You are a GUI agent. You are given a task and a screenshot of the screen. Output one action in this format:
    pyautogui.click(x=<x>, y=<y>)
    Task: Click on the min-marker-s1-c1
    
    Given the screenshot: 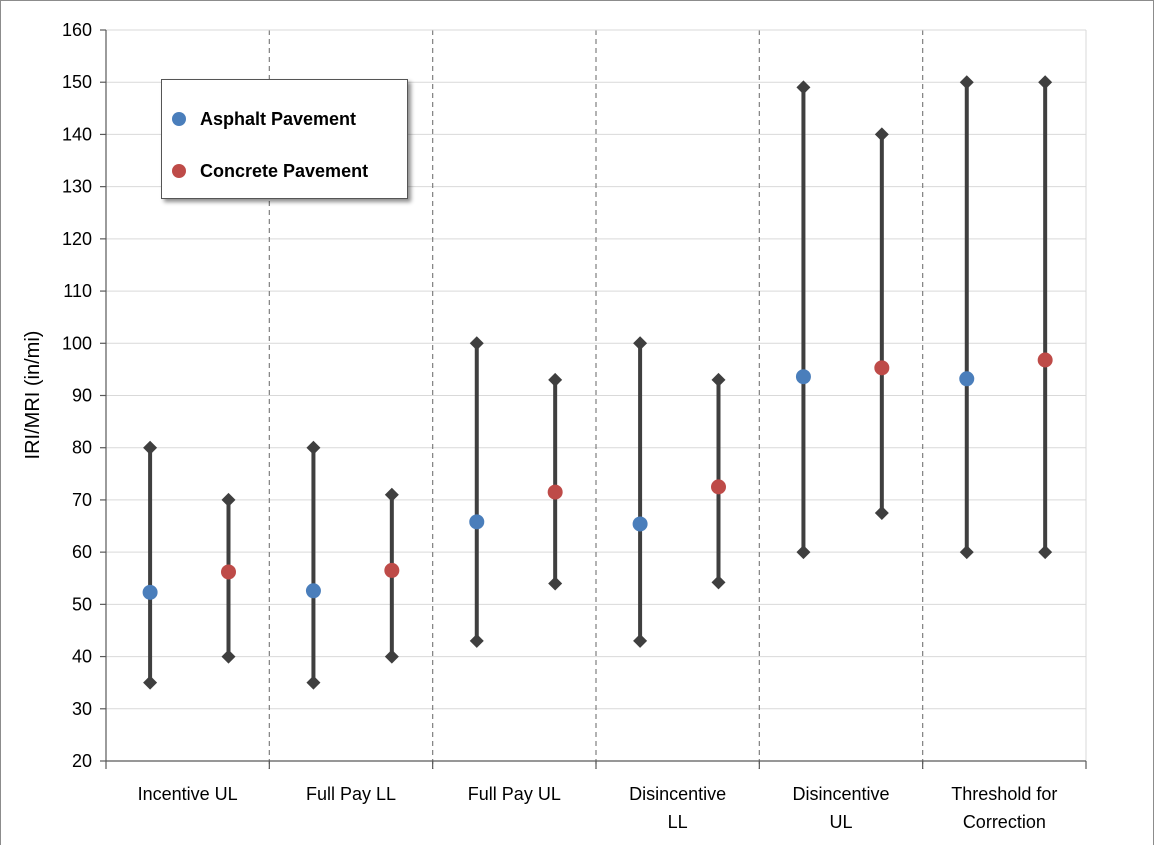 What is the action you would take?
    pyautogui.click(x=391, y=656)
    